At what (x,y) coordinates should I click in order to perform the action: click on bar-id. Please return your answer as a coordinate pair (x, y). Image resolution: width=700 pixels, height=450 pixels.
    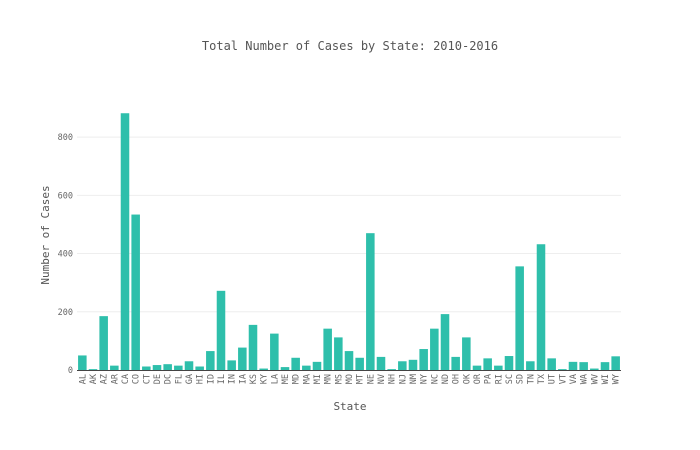
    Looking at the image, I should click on (210, 360).